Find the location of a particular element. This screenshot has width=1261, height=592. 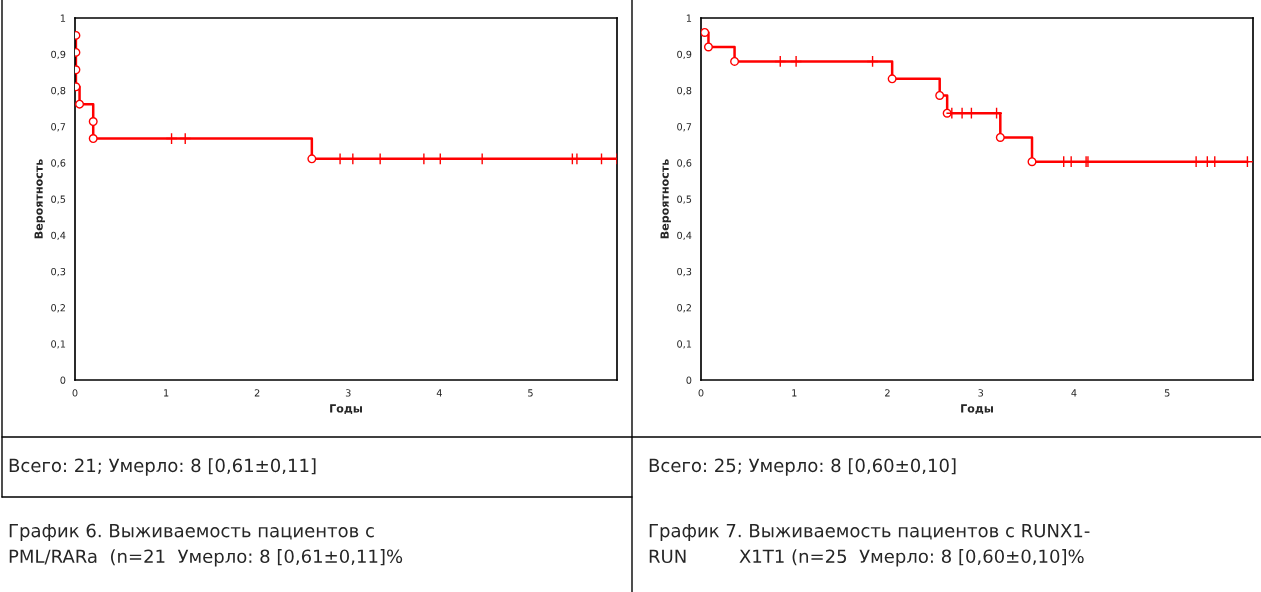

text: Всего: 25; Умерло: 8 [0,60±0,10] is located at coordinates (802, 467).